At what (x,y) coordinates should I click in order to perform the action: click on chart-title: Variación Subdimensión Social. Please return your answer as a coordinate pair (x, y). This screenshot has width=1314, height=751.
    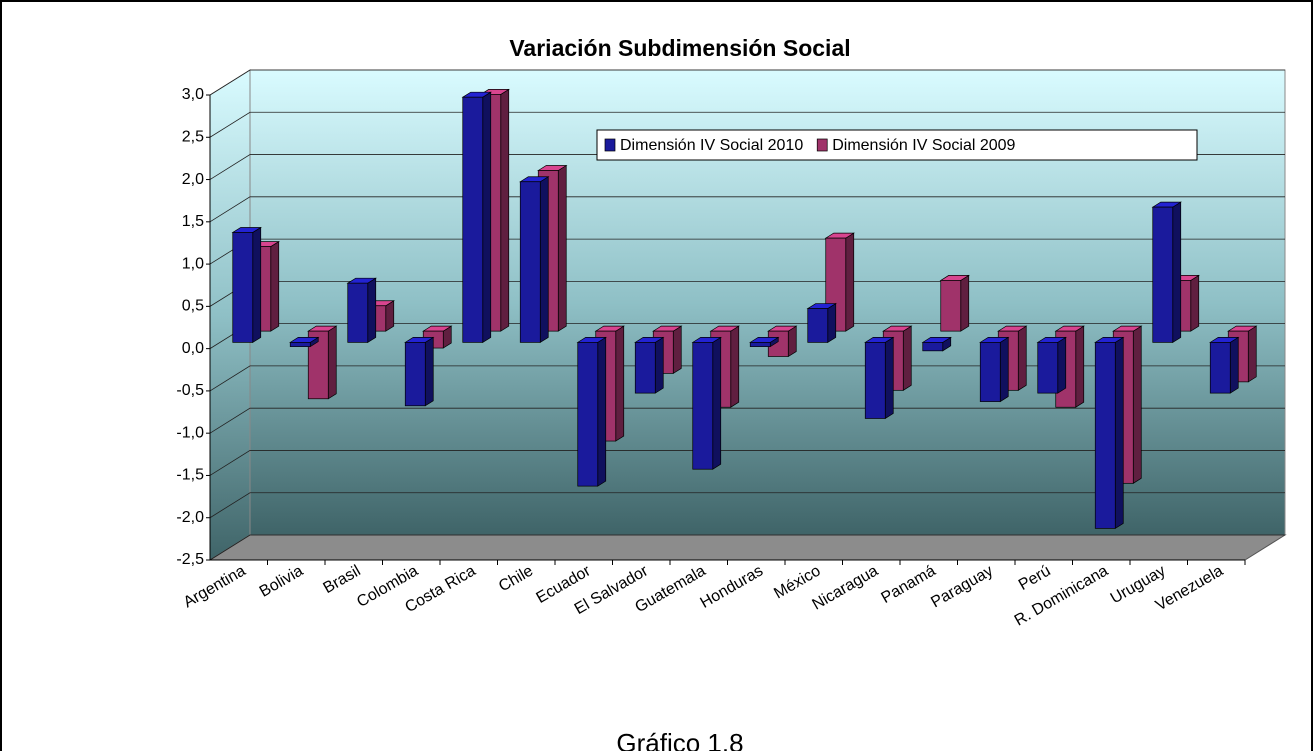
    Looking at the image, I should click on (679, 48).